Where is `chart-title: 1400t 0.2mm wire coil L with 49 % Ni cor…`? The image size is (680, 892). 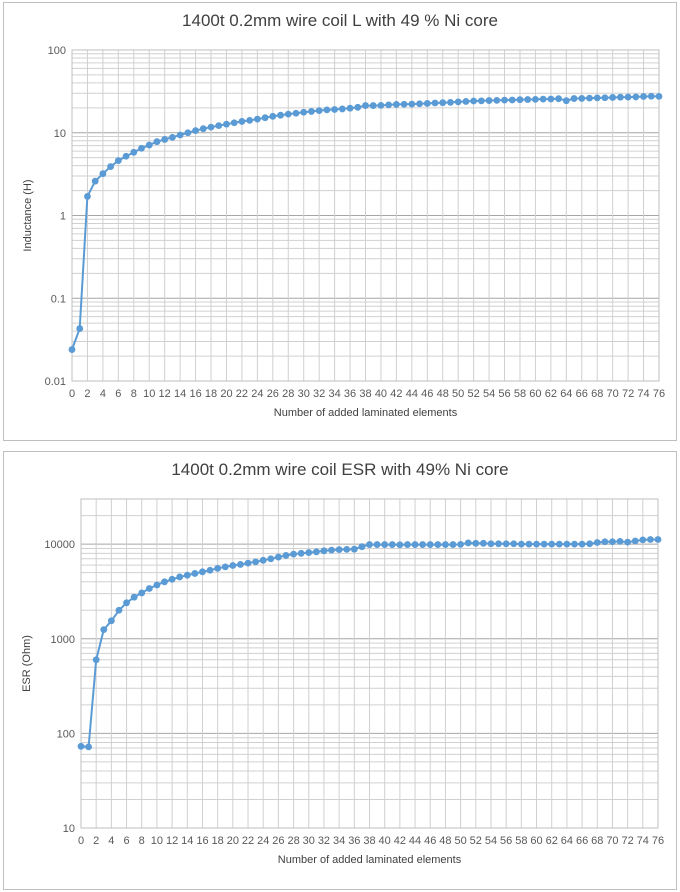
chart-title: 1400t 0.2mm wire coil L with 49 % Ni cor… is located at coordinates (340, 20).